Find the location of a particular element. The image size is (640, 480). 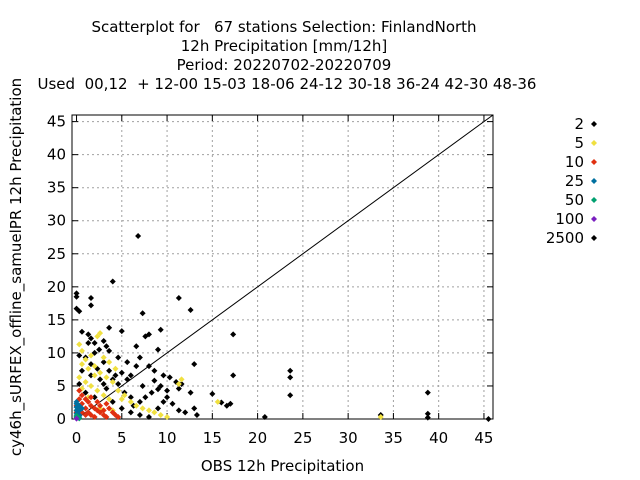

x-axis-label: OBS 12h Precipitation is located at coordinates (282, 466).